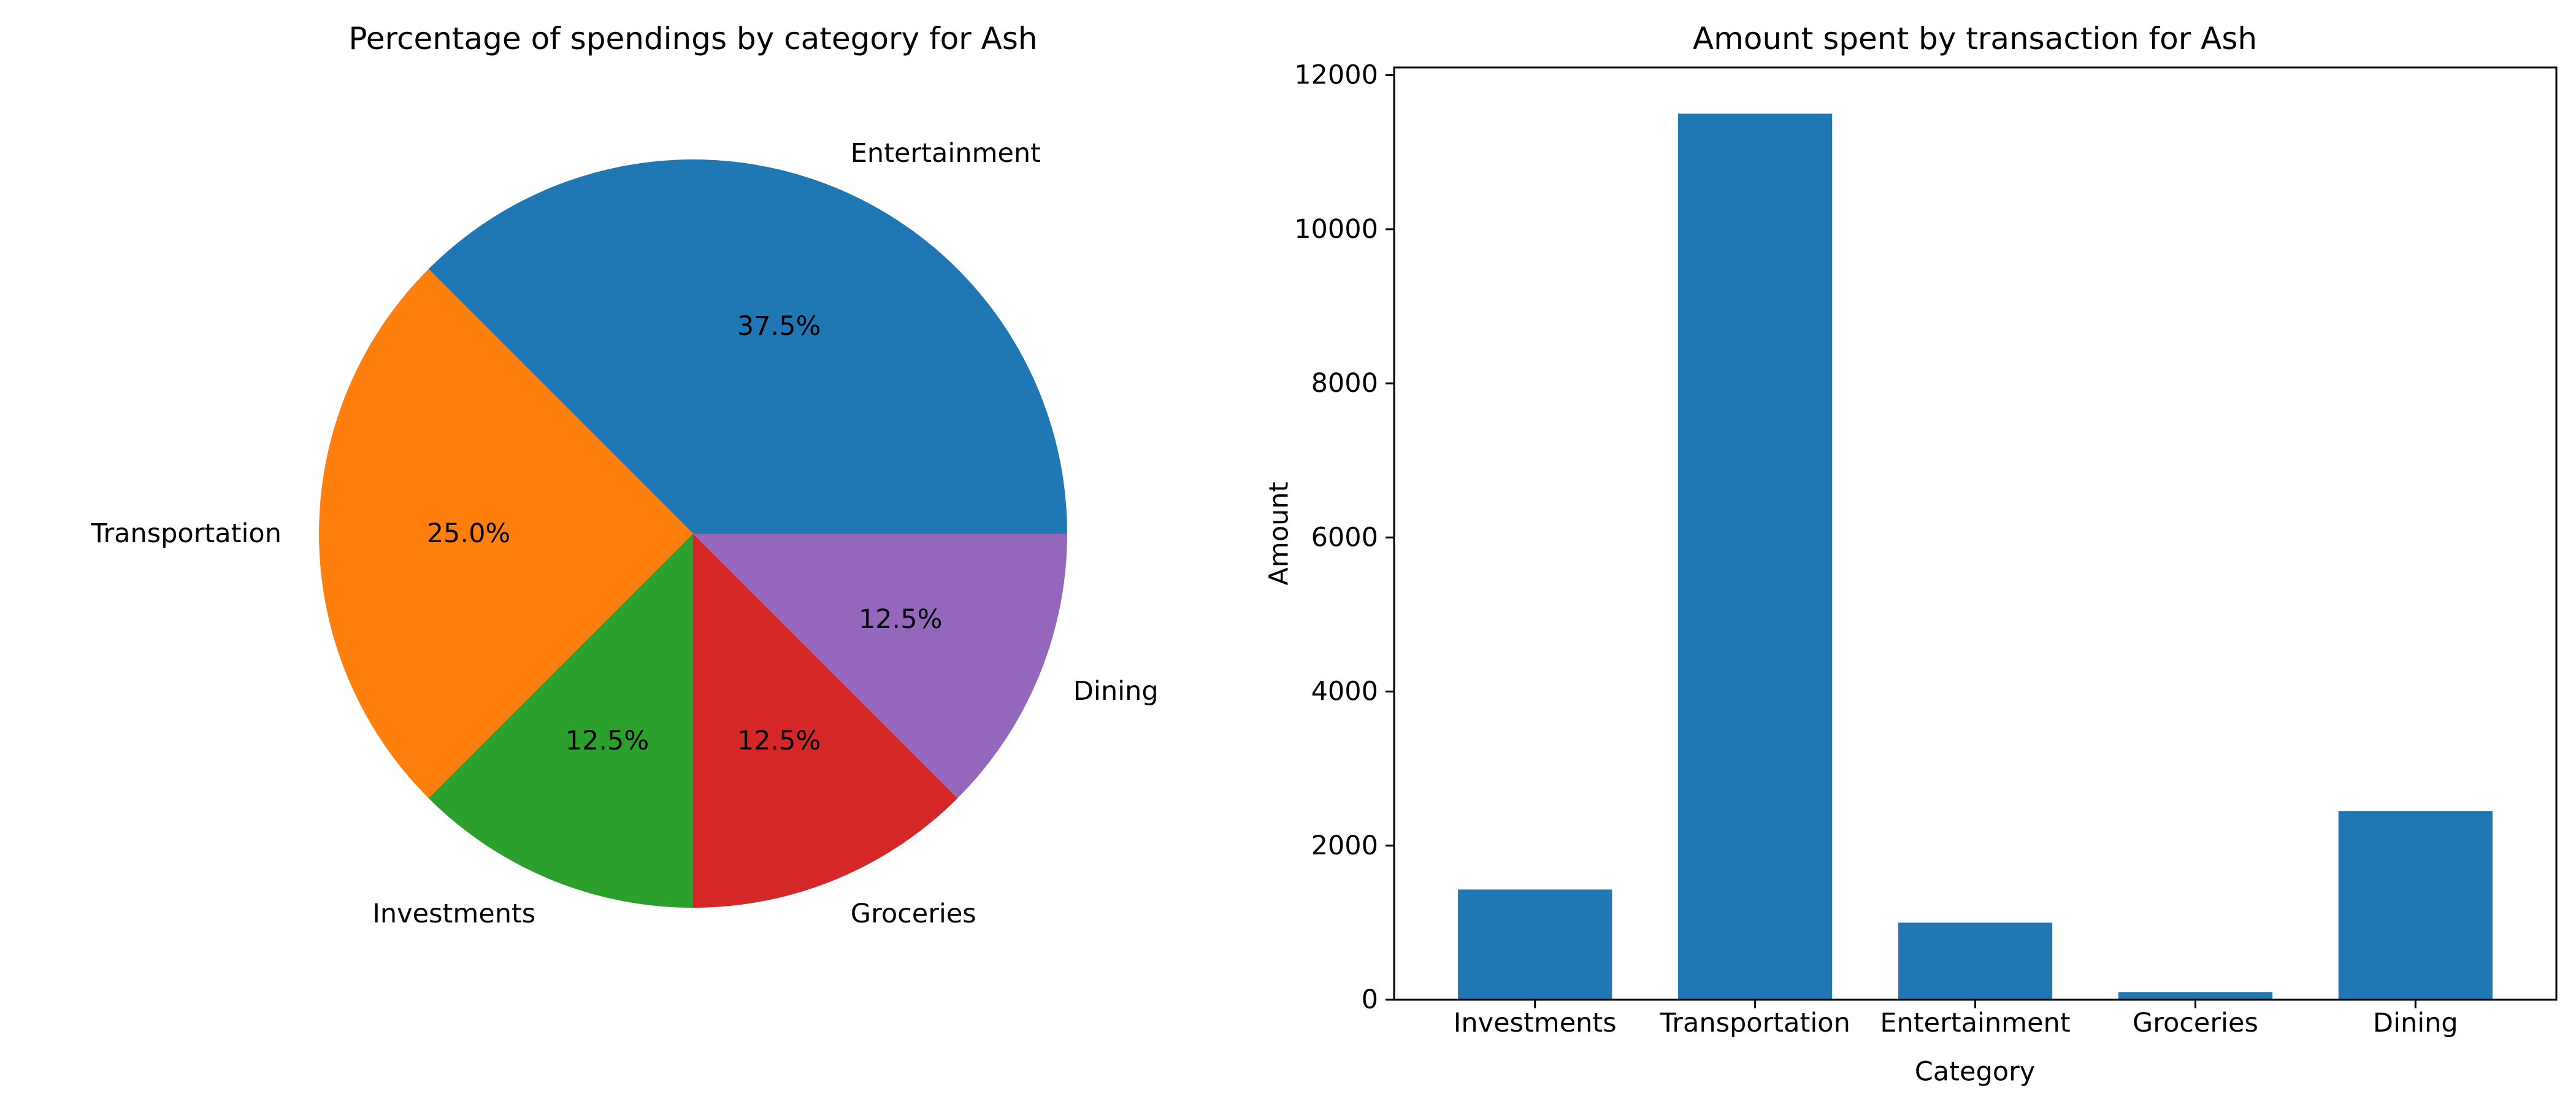  Describe the element at coordinates (1755, 556) in the screenshot. I see `bar-transportation` at that location.